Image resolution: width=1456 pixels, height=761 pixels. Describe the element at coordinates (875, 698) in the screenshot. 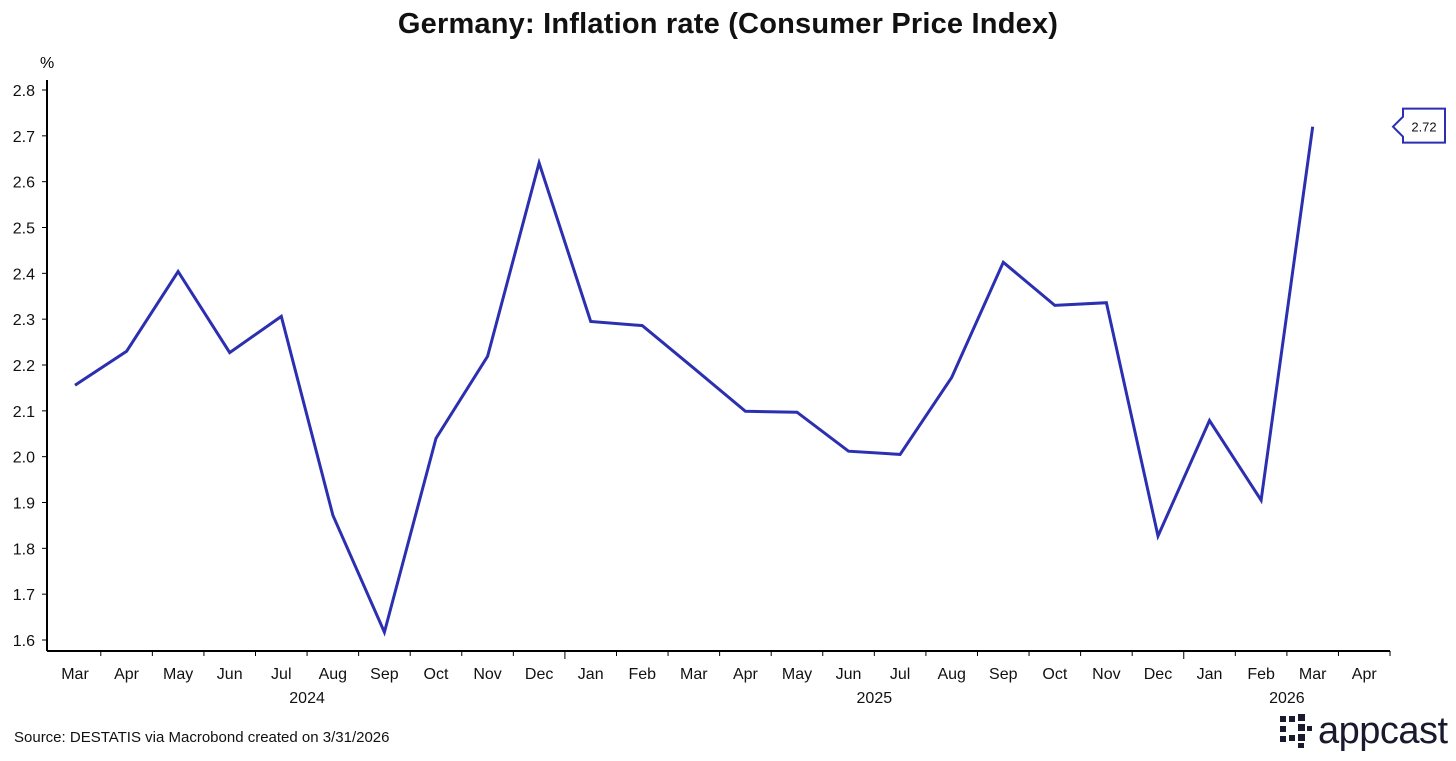

I see `year-label: 2025` at that location.